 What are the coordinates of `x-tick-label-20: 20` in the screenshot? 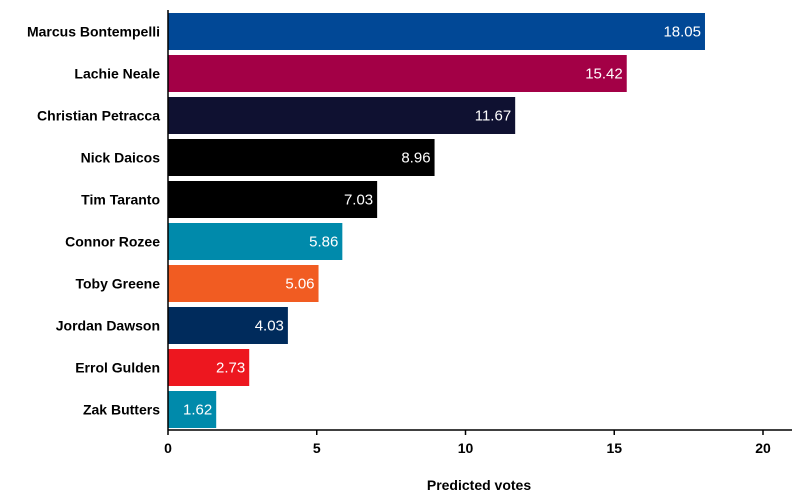 It's located at (763, 448).